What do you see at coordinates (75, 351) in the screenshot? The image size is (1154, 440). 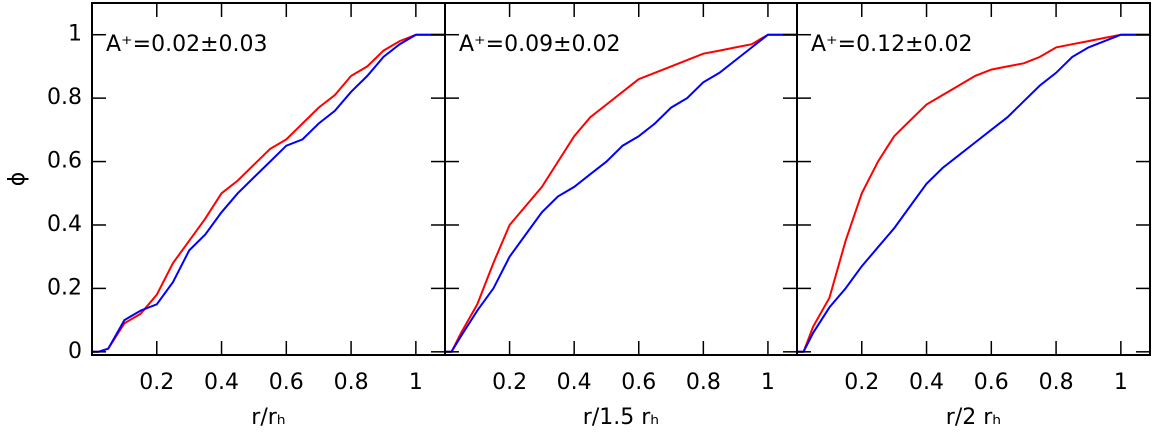 I see `y-tick-label: 0` at bounding box center [75, 351].